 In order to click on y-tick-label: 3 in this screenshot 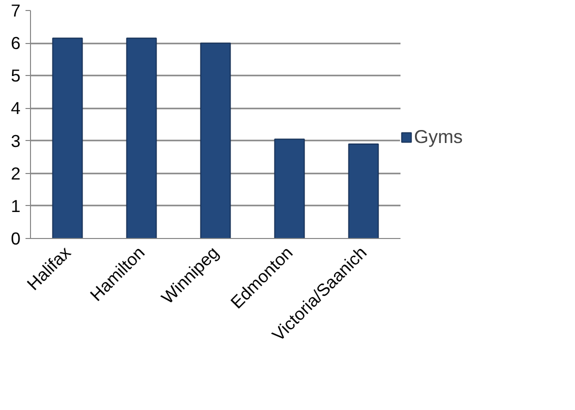, I will do `click(15, 140)`.